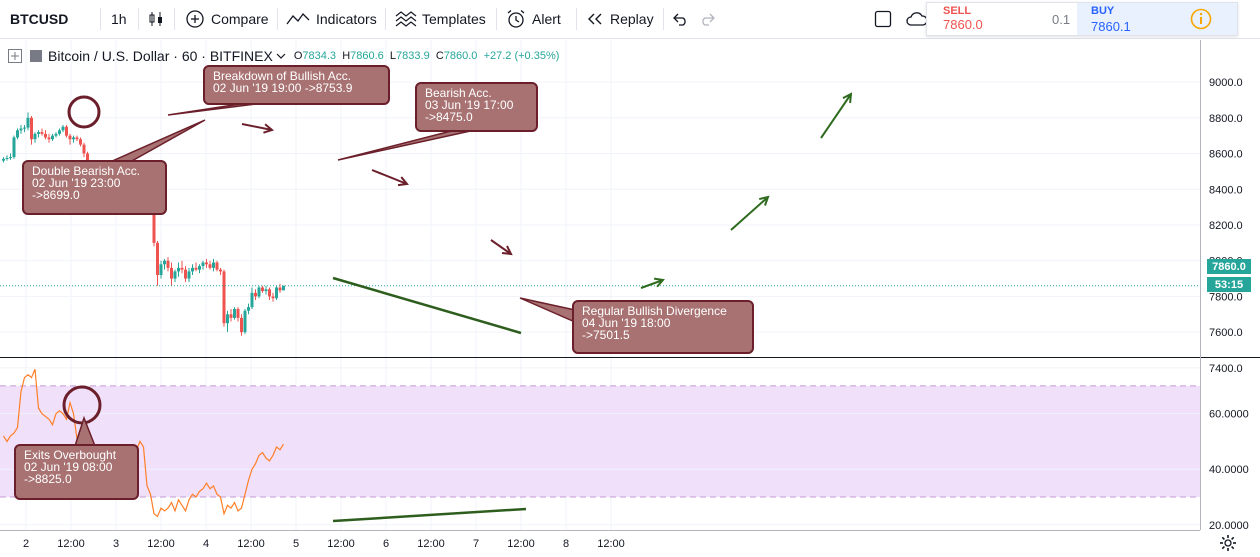  I want to click on cloud-button, so click(917, 18).